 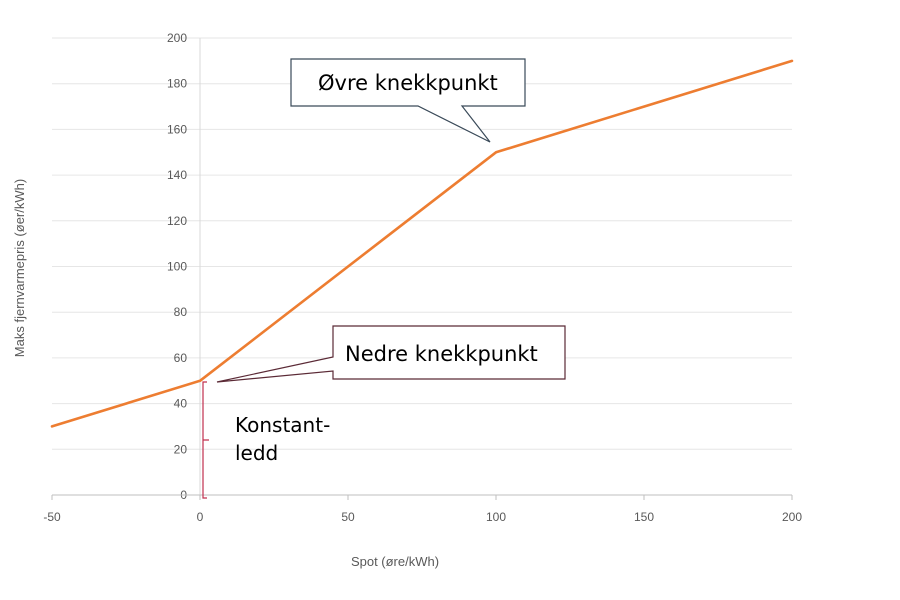 I want to click on bracket-path, so click(x=205, y=440).